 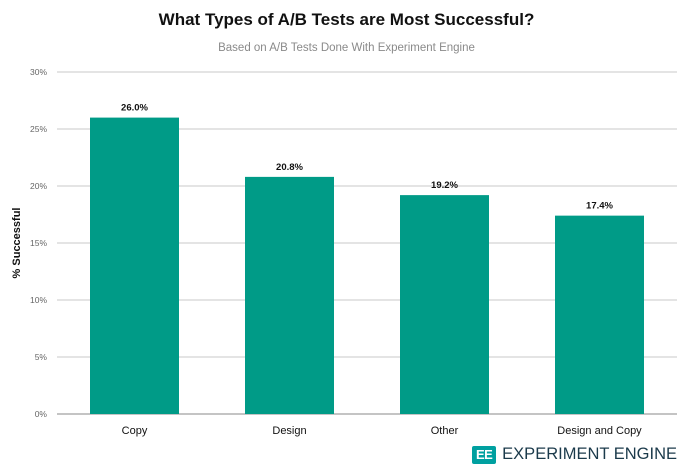 What do you see at coordinates (38, 186) in the screenshot?
I see `y-tick-label: 20%` at bounding box center [38, 186].